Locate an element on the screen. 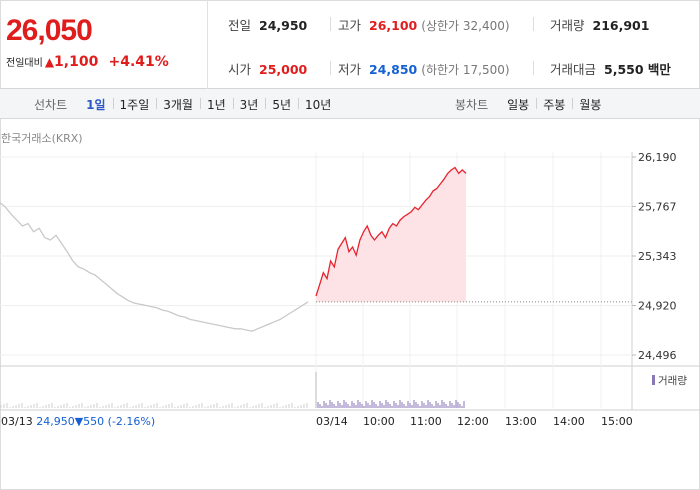  stat-label: 저가 is located at coordinates (350, 69).